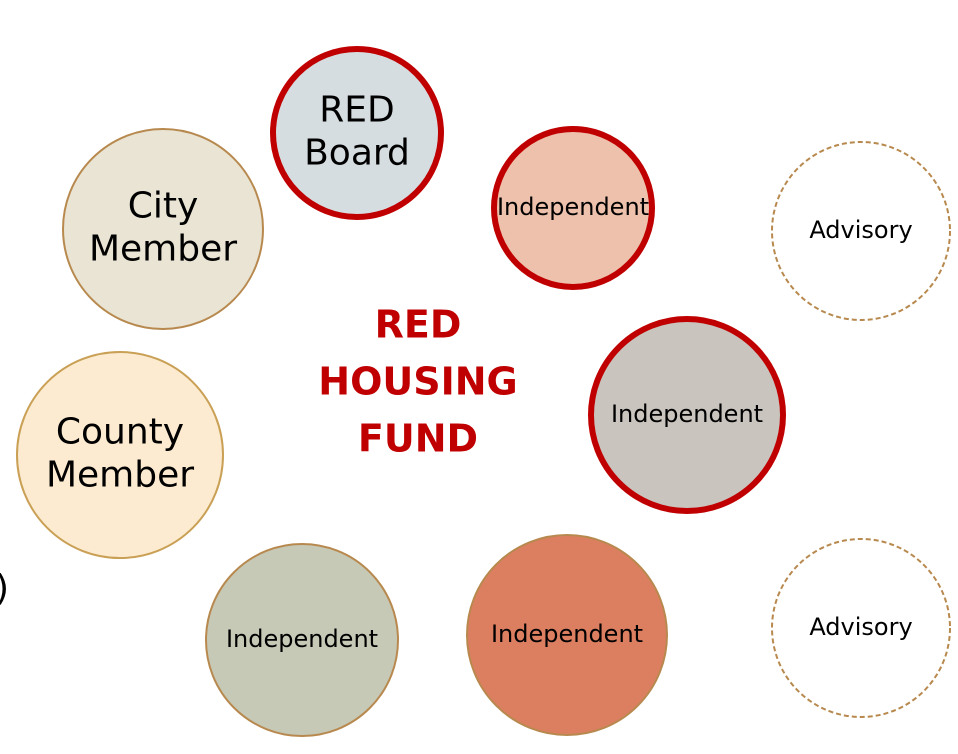 Image resolution: width=958 pixels, height=754 pixels. What do you see at coordinates (356, 109) in the screenshot?
I see `node-label: RED` at bounding box center [356, 109].